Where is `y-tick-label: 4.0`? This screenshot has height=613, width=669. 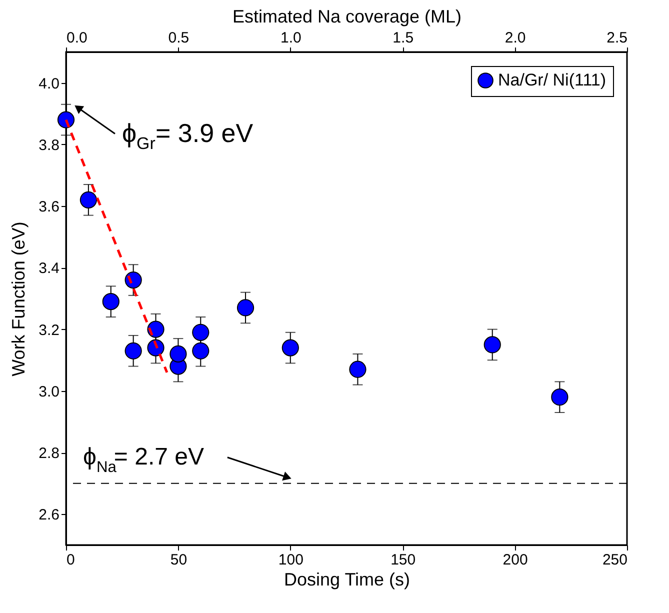 y-tick-label: 4.0 is located at coordinates (49, 83).